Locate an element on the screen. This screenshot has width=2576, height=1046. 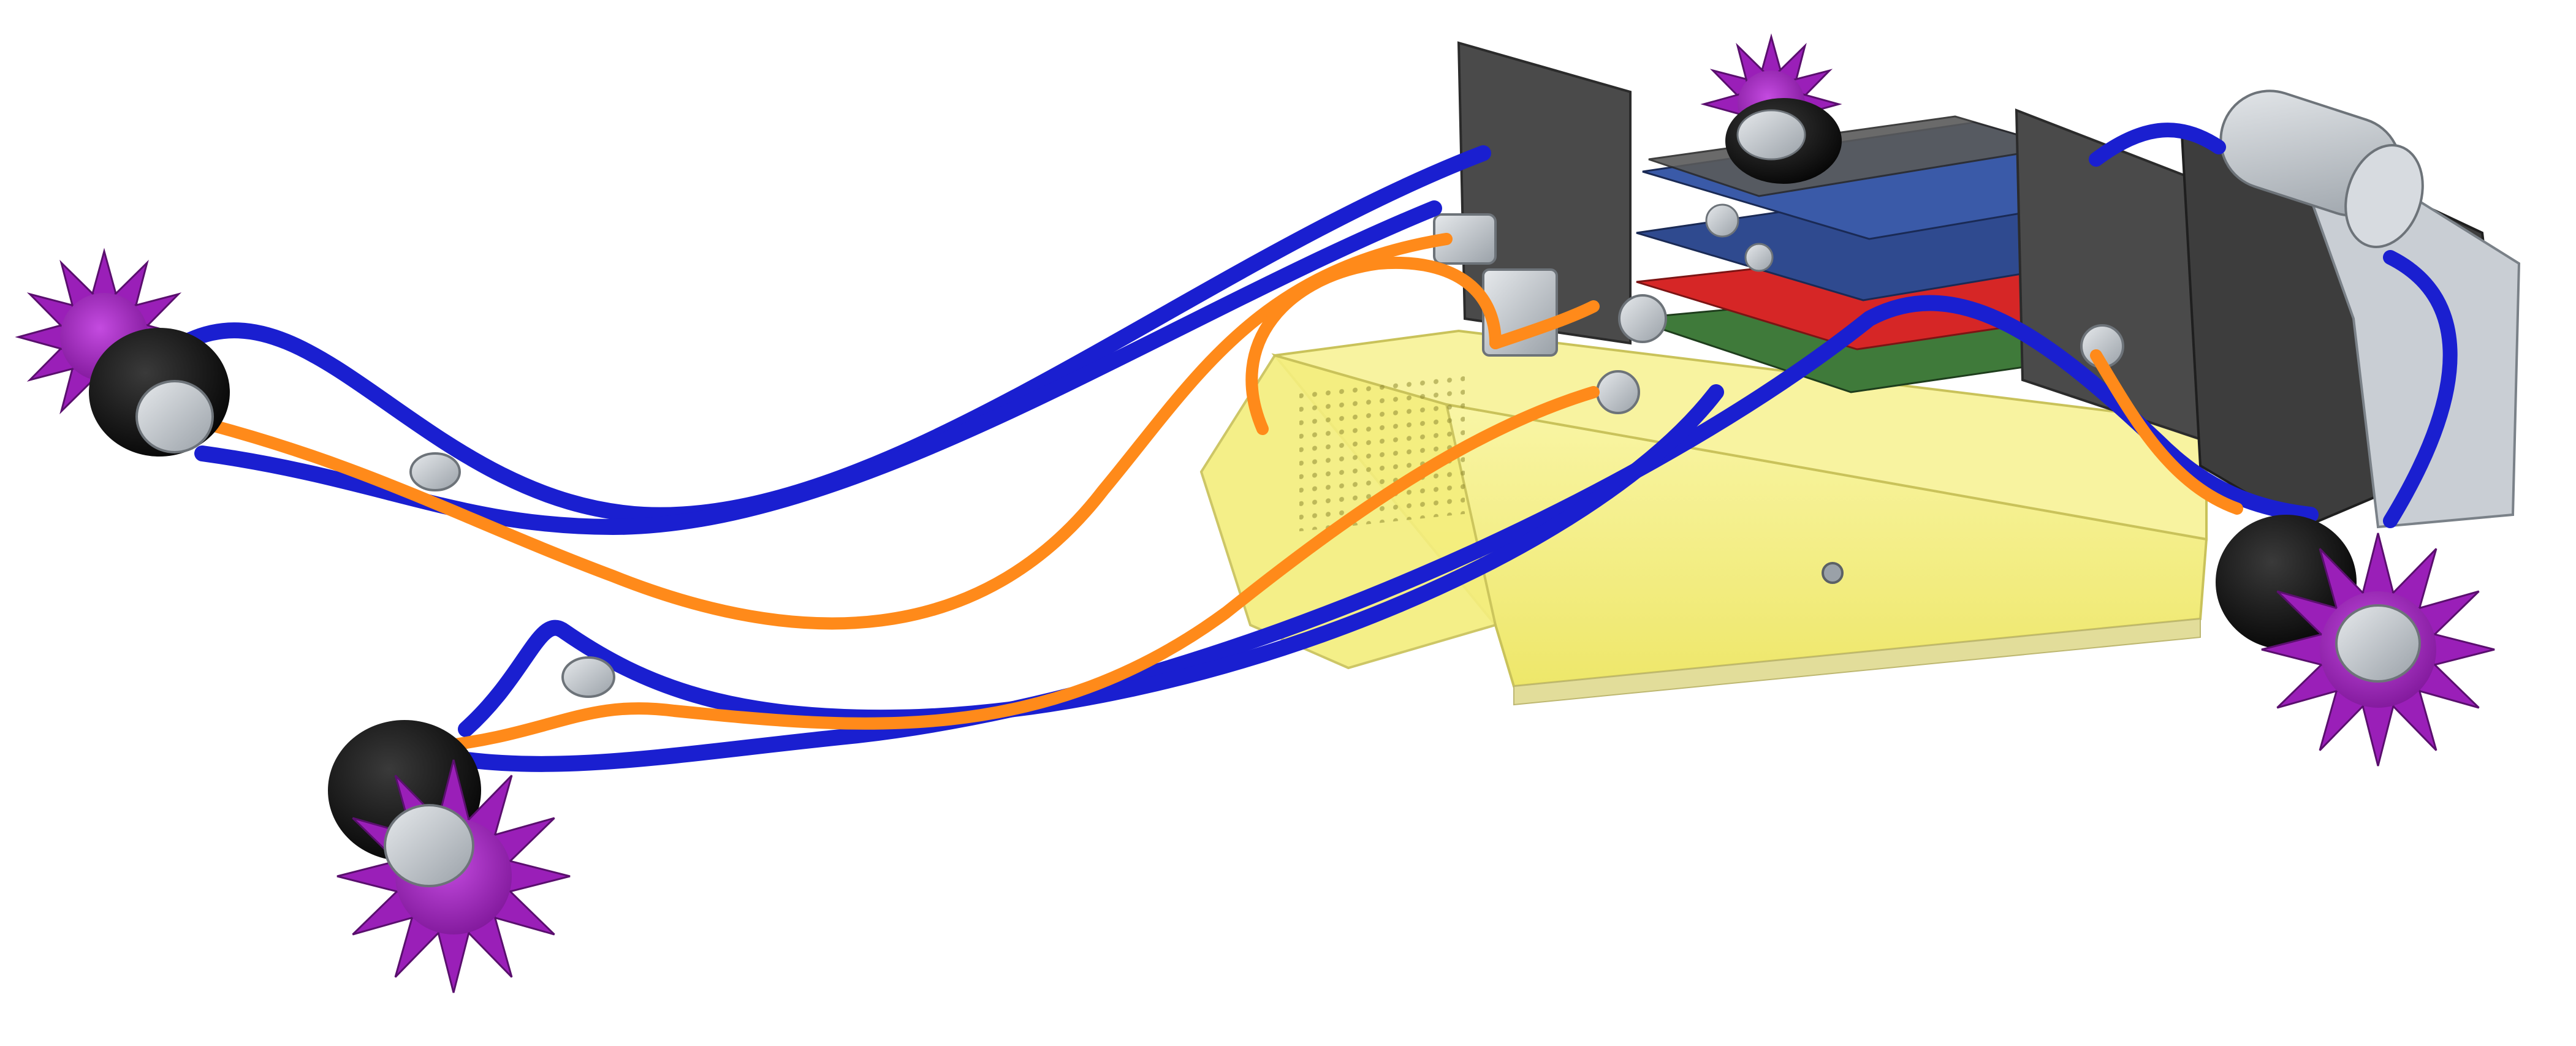
rotor-left-lower is located at coordinates (449, 856).